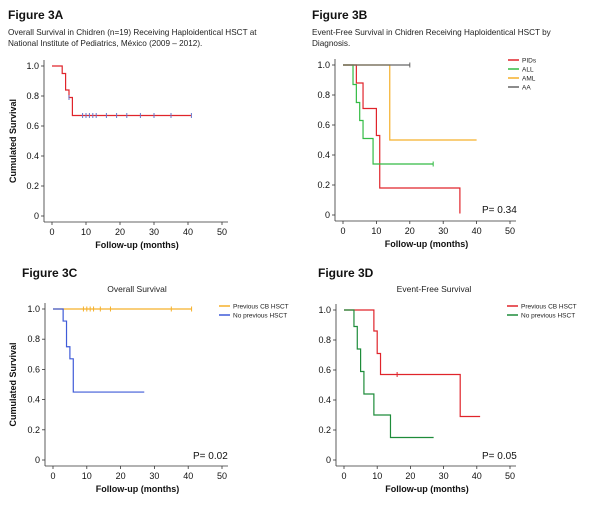  I want to click on figure-3b-label: Figure 3B, so click(340, 15).